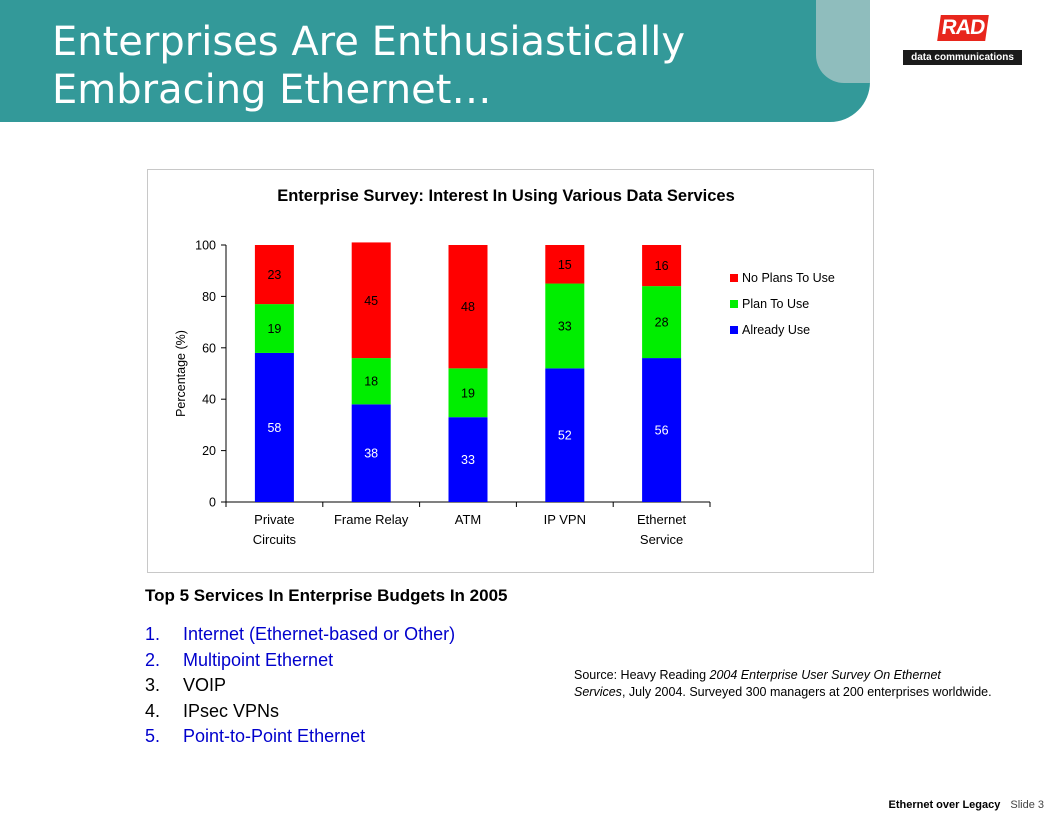 The width and height of the screenshot is (1056, 816). I want to click on top5-item: 3. VOIP, so click(300, 686).